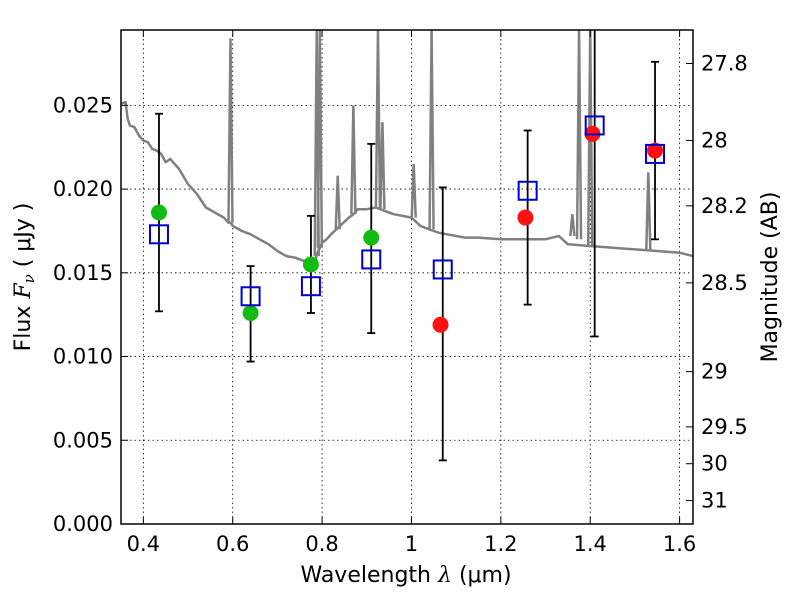 The height and width of the screenshot is (600, 800). I want to click on y-axis-label: Flux Fν ( μJy ), so click(24, 277).